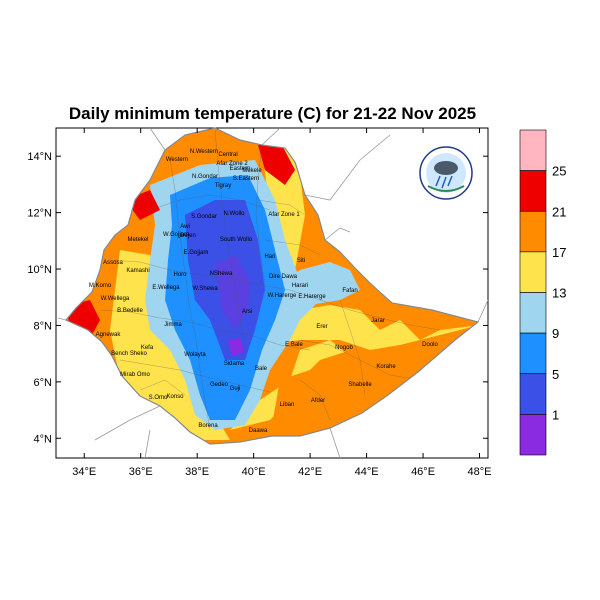 The image size is (600, 600). I want to click on region-label: B.Bedelle, so click(130, 311).